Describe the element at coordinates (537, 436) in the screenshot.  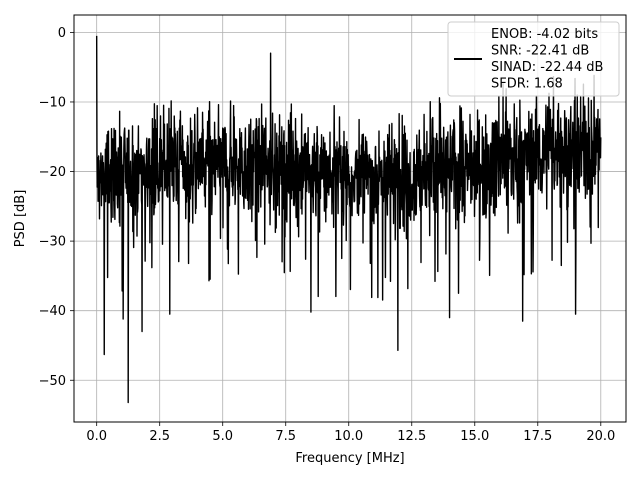
I see `x-tick-label: 17.5` at that location.